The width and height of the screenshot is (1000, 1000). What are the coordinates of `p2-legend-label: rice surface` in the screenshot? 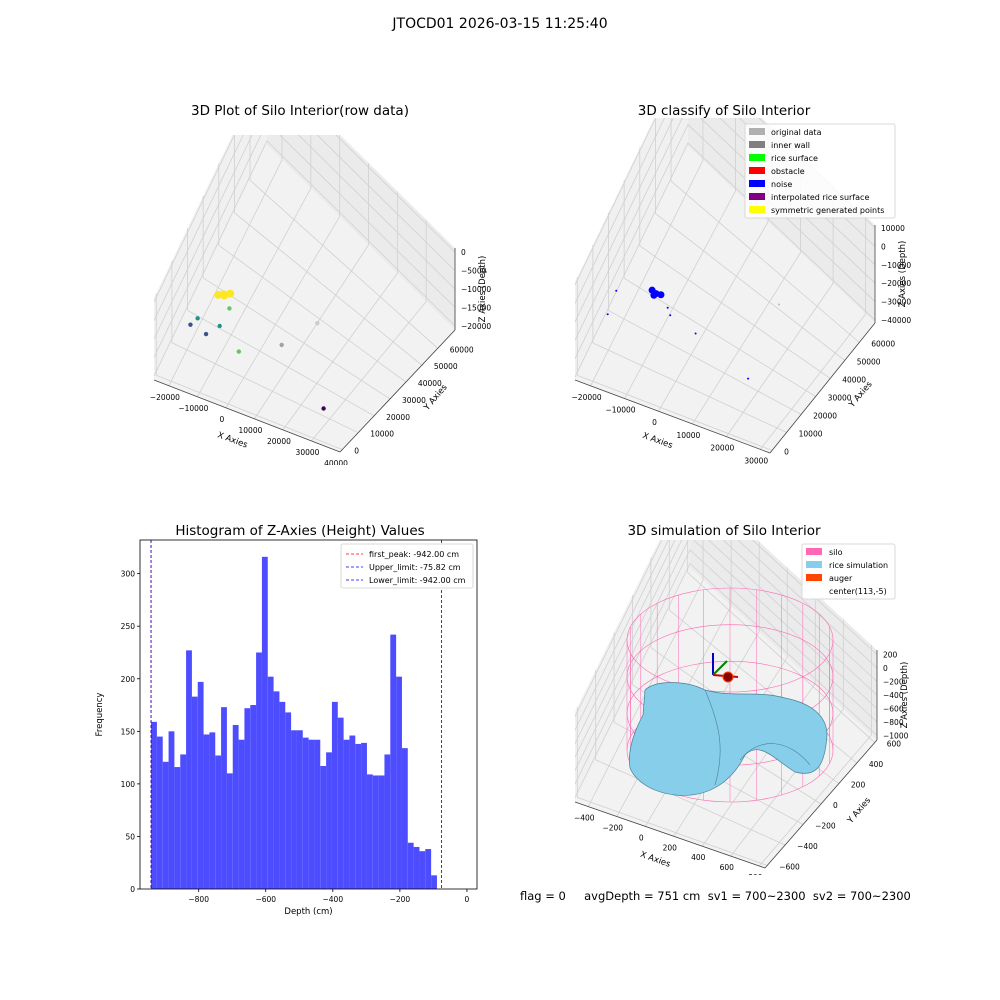 It's located at (794, 158).